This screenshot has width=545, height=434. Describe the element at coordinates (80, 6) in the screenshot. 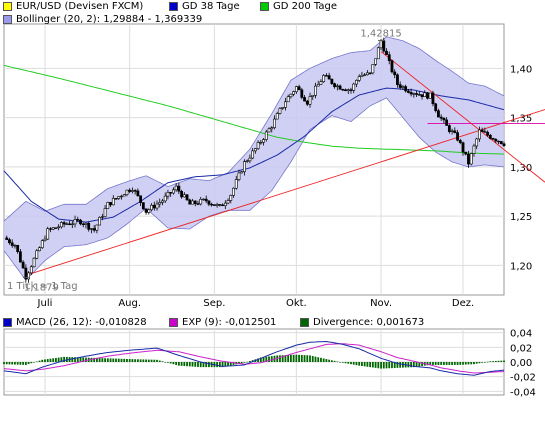

I see `legend-label-price: EUR/USD (Devisen FXCM)` at that location.